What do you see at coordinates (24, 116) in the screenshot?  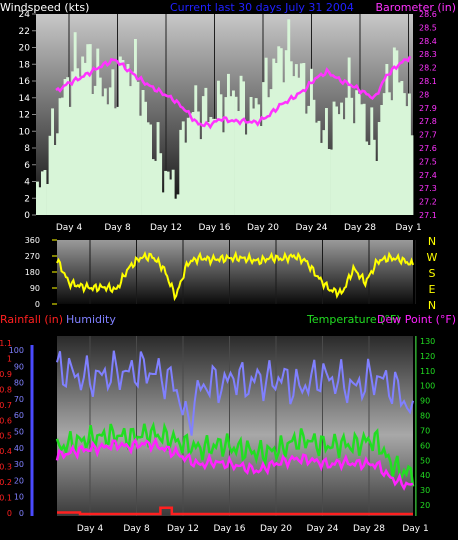 I see `windspeed-tick-label: 12` at bounding box center [24, 116].